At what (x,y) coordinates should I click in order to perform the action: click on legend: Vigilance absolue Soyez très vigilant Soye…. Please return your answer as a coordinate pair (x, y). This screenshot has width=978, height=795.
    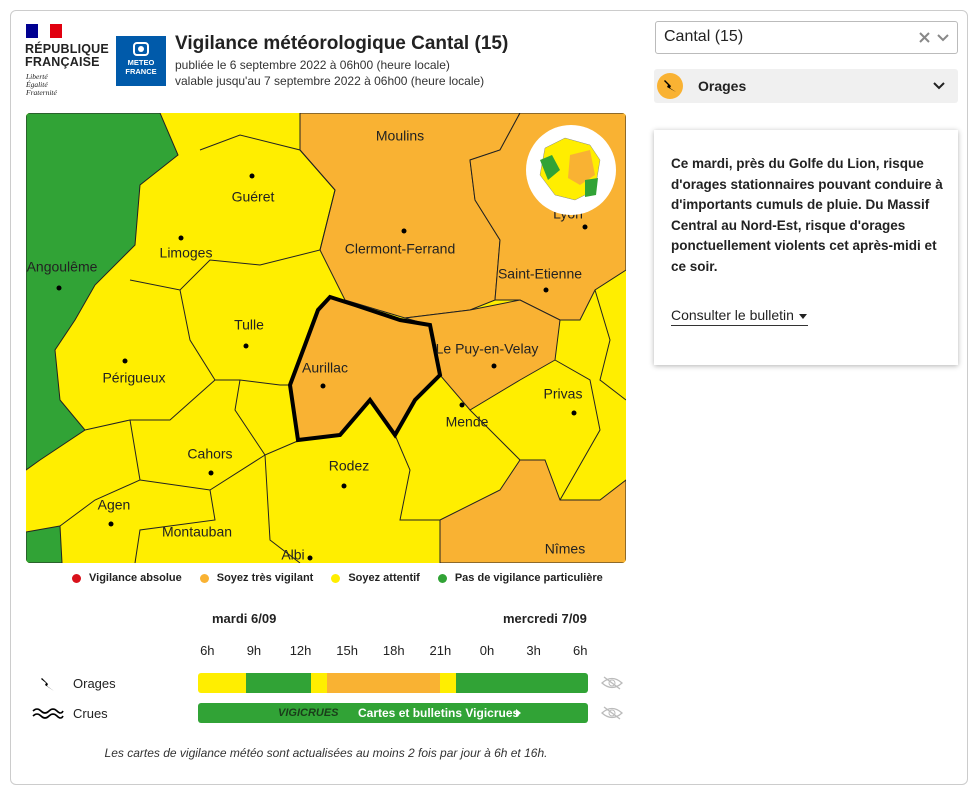
    Looking at the image, I should click on (337, 578).